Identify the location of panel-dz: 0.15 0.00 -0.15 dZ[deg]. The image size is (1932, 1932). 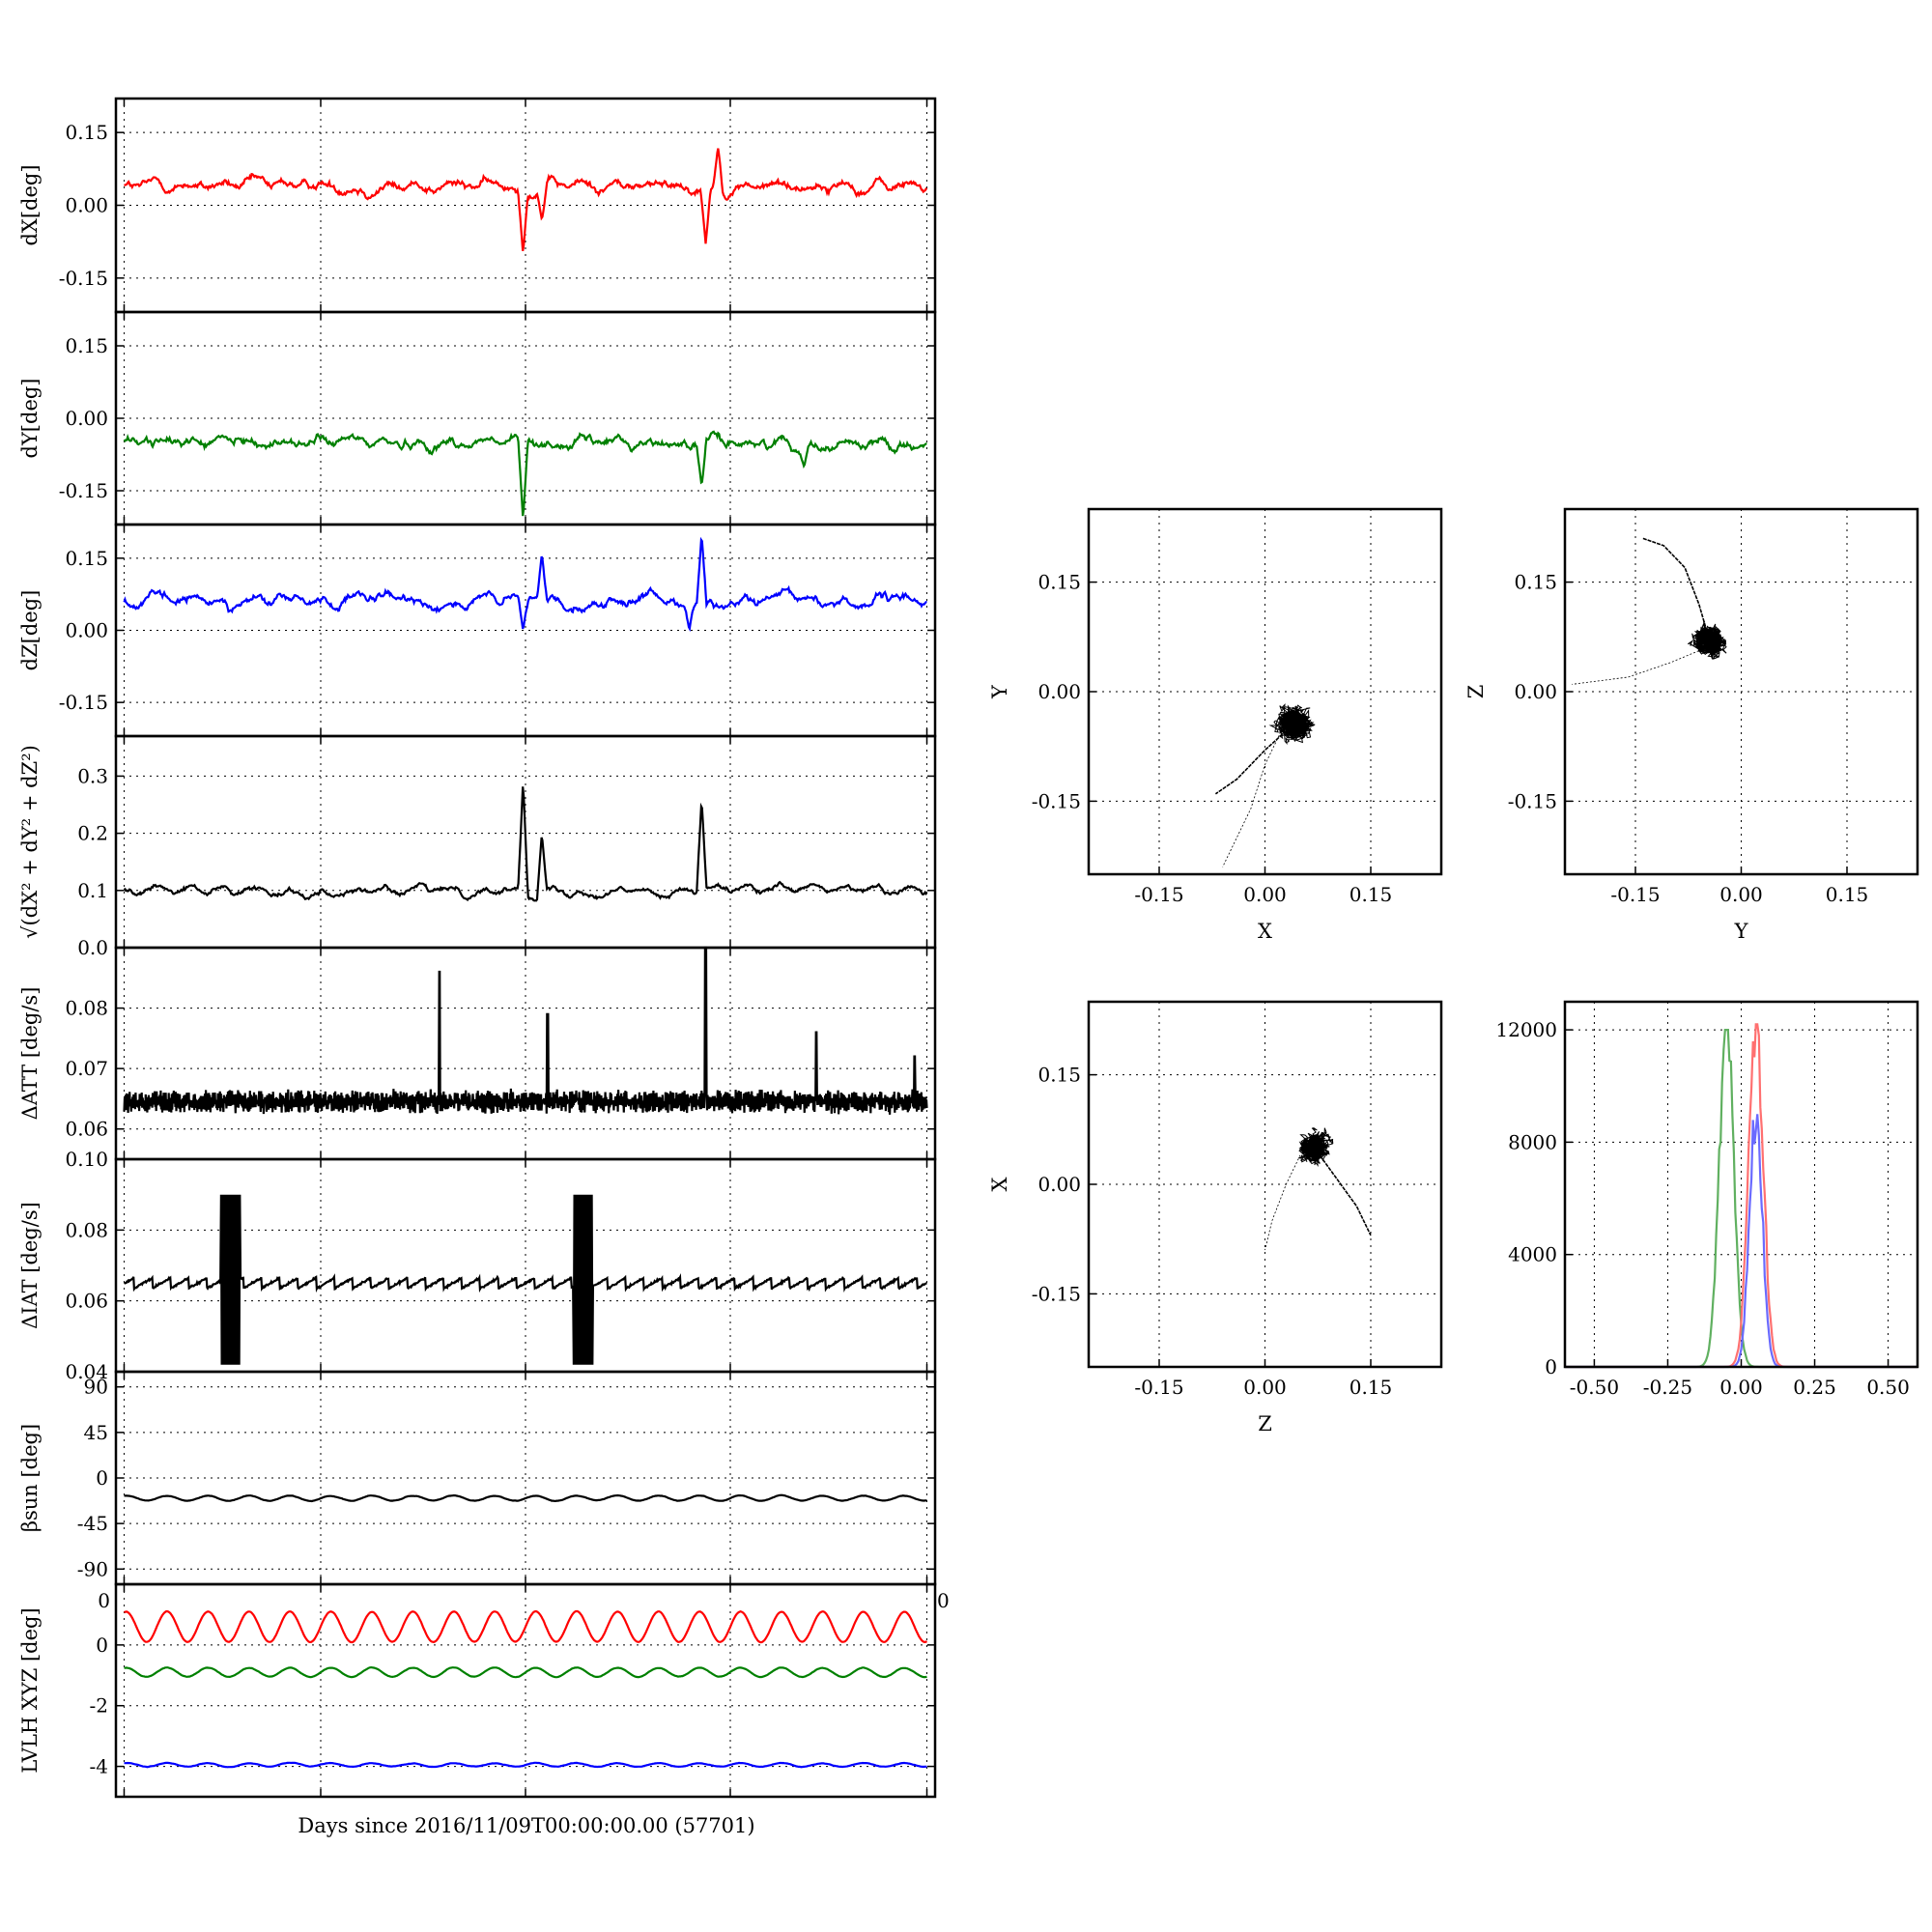
(477, 630).